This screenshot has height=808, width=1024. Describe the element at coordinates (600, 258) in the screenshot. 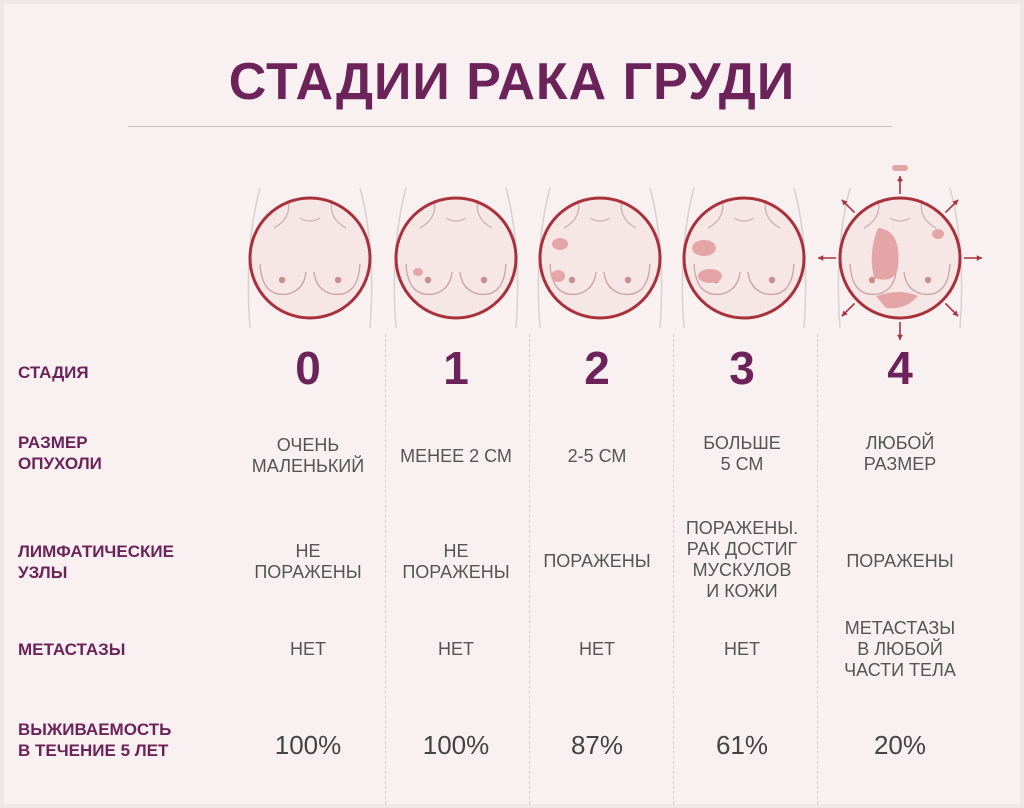

I see `breast-stage-2-icon` at that location.